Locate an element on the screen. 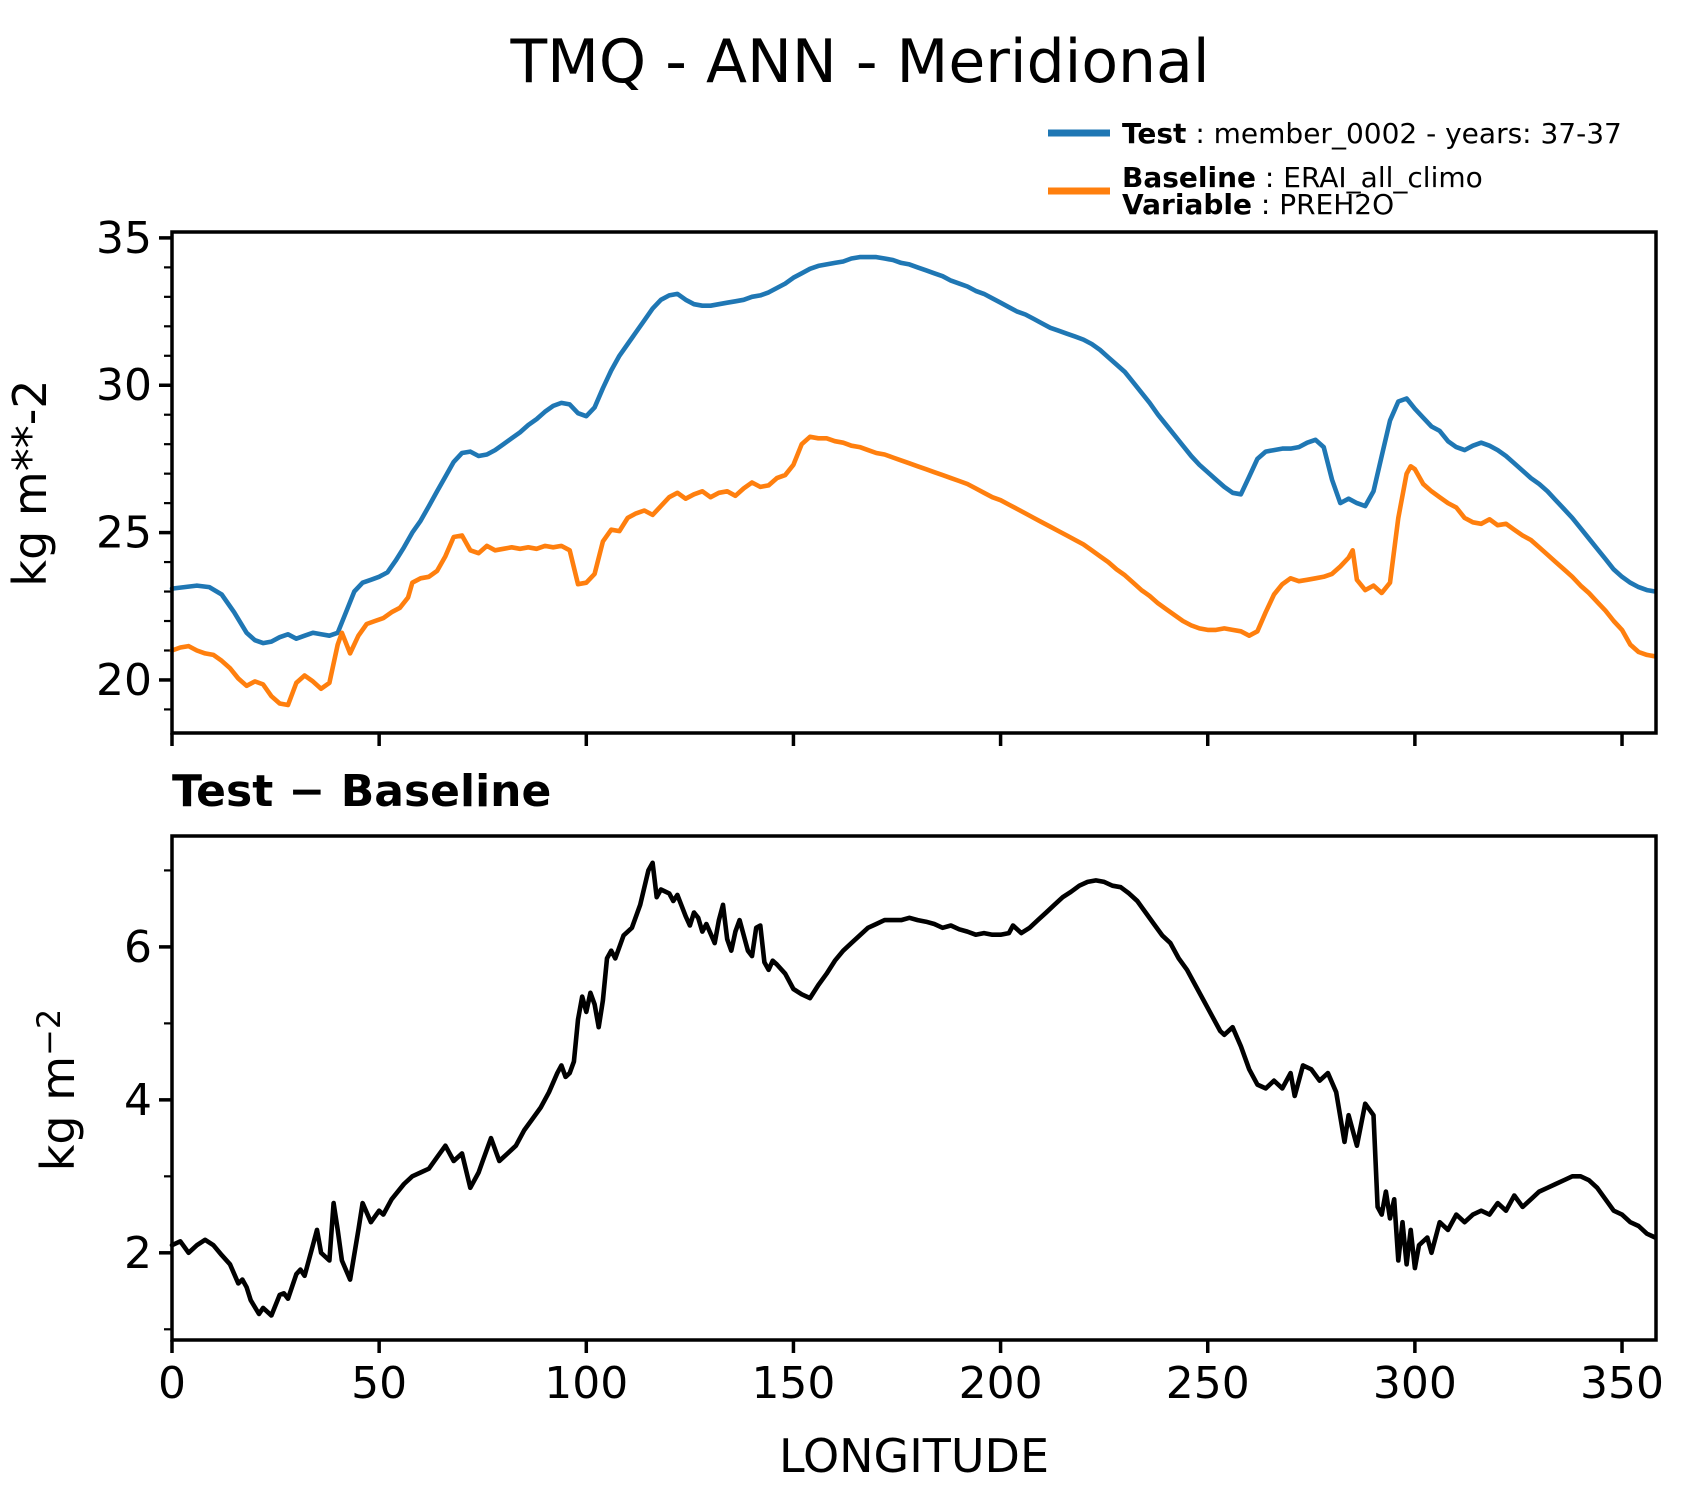 This screenshot has height=1500, width=1691. x-tick-label: 350 is located at coordinates (1622, 1383).